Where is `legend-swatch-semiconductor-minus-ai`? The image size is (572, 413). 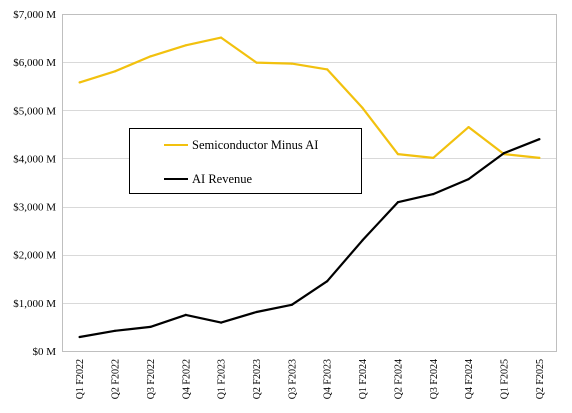
legend-swatch-semiconductor-minus-ai is located at coordinates (176, 145).